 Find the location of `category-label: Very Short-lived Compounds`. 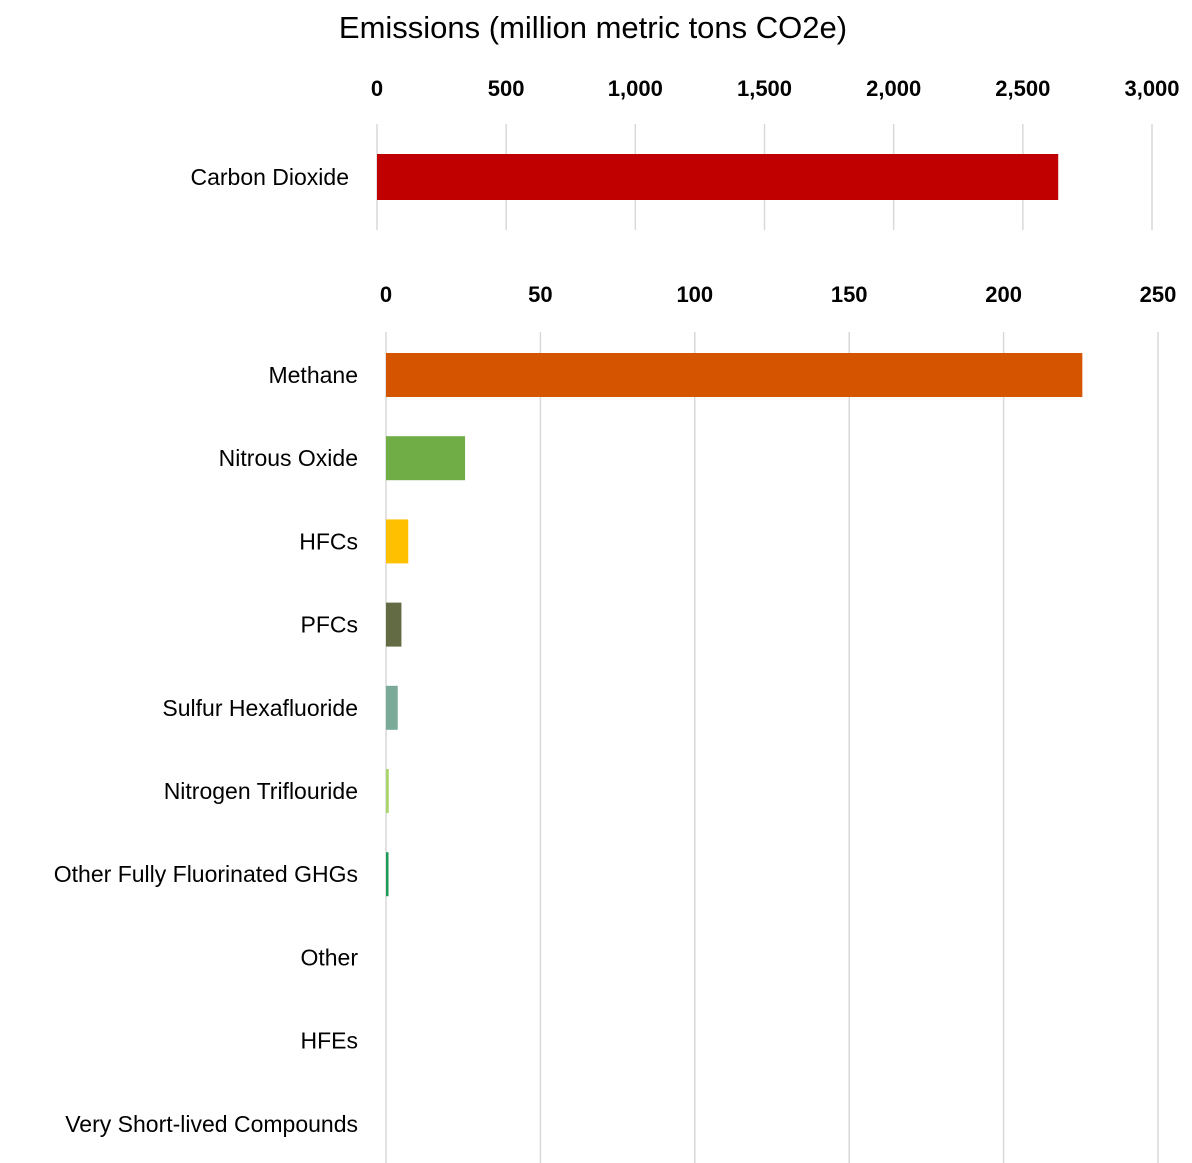

category-label: Very Short-lived Compounds is located at coordinates (211, 1124).